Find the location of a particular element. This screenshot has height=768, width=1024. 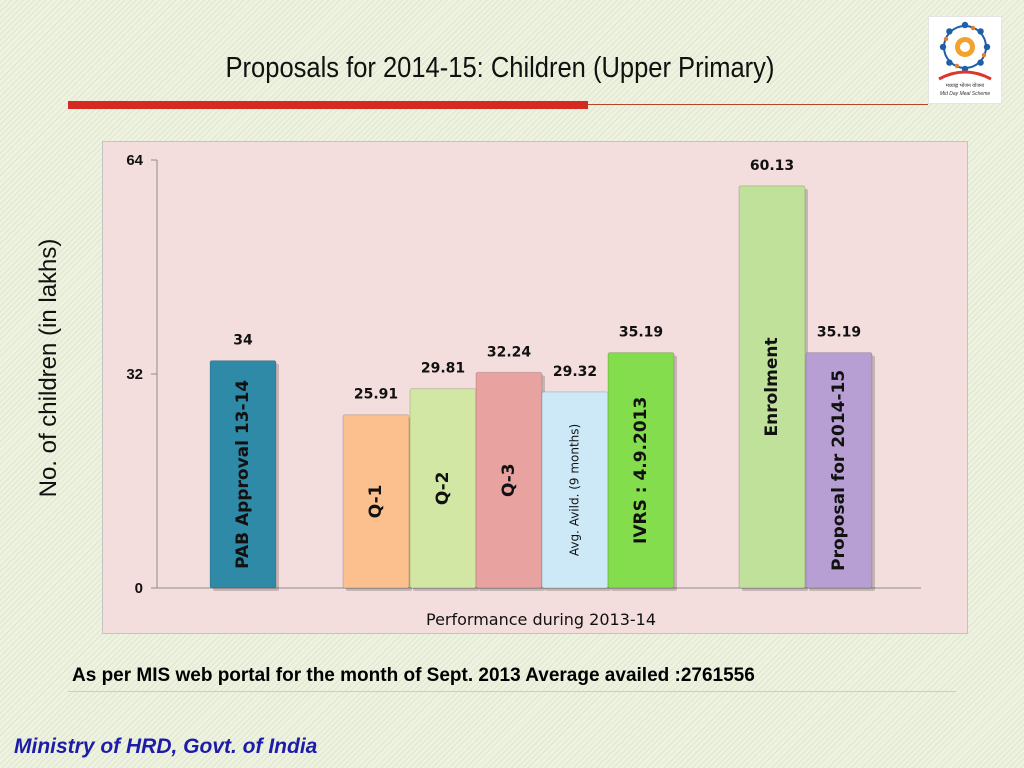

bar-value-label: 32.24 is located at coordinates (509, 352).